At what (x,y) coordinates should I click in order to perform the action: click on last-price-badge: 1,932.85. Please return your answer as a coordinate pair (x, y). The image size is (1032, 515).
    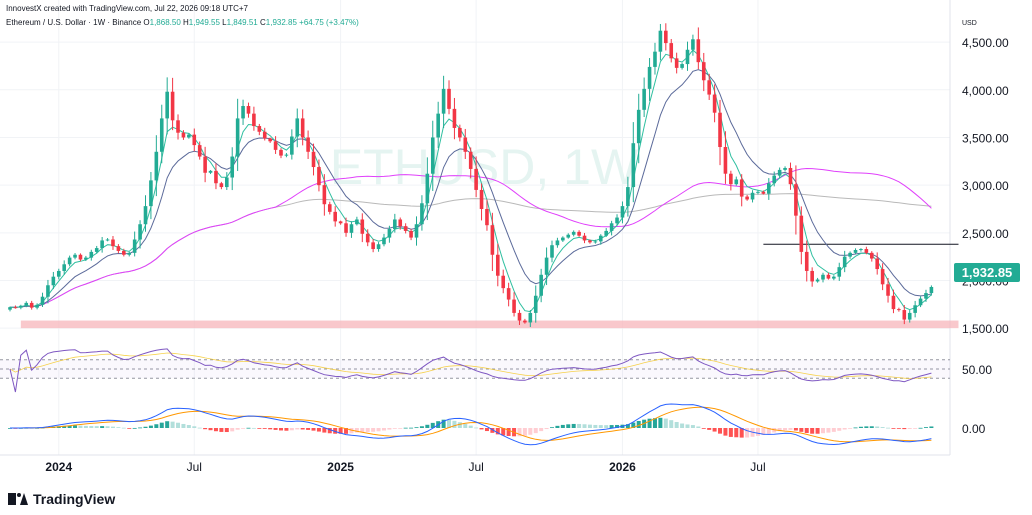
    Looking at the image, I should click on (987, 272).